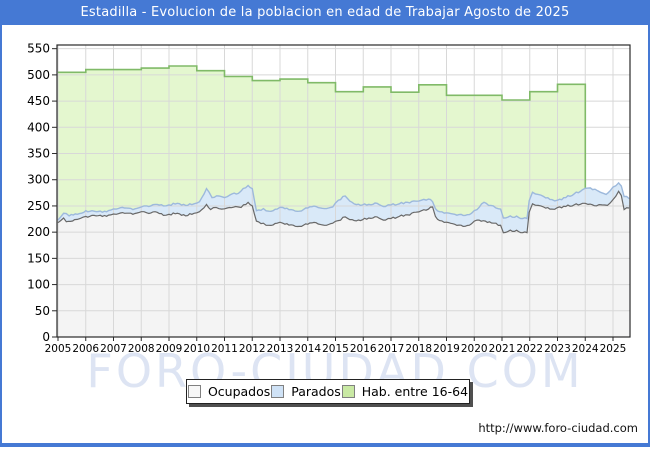 This screenshot has height=450, width=650. What do you see at coordinates (224, 349) in the screenshot?
I see `svg-text: 2011` at bounding box center [224, 349].